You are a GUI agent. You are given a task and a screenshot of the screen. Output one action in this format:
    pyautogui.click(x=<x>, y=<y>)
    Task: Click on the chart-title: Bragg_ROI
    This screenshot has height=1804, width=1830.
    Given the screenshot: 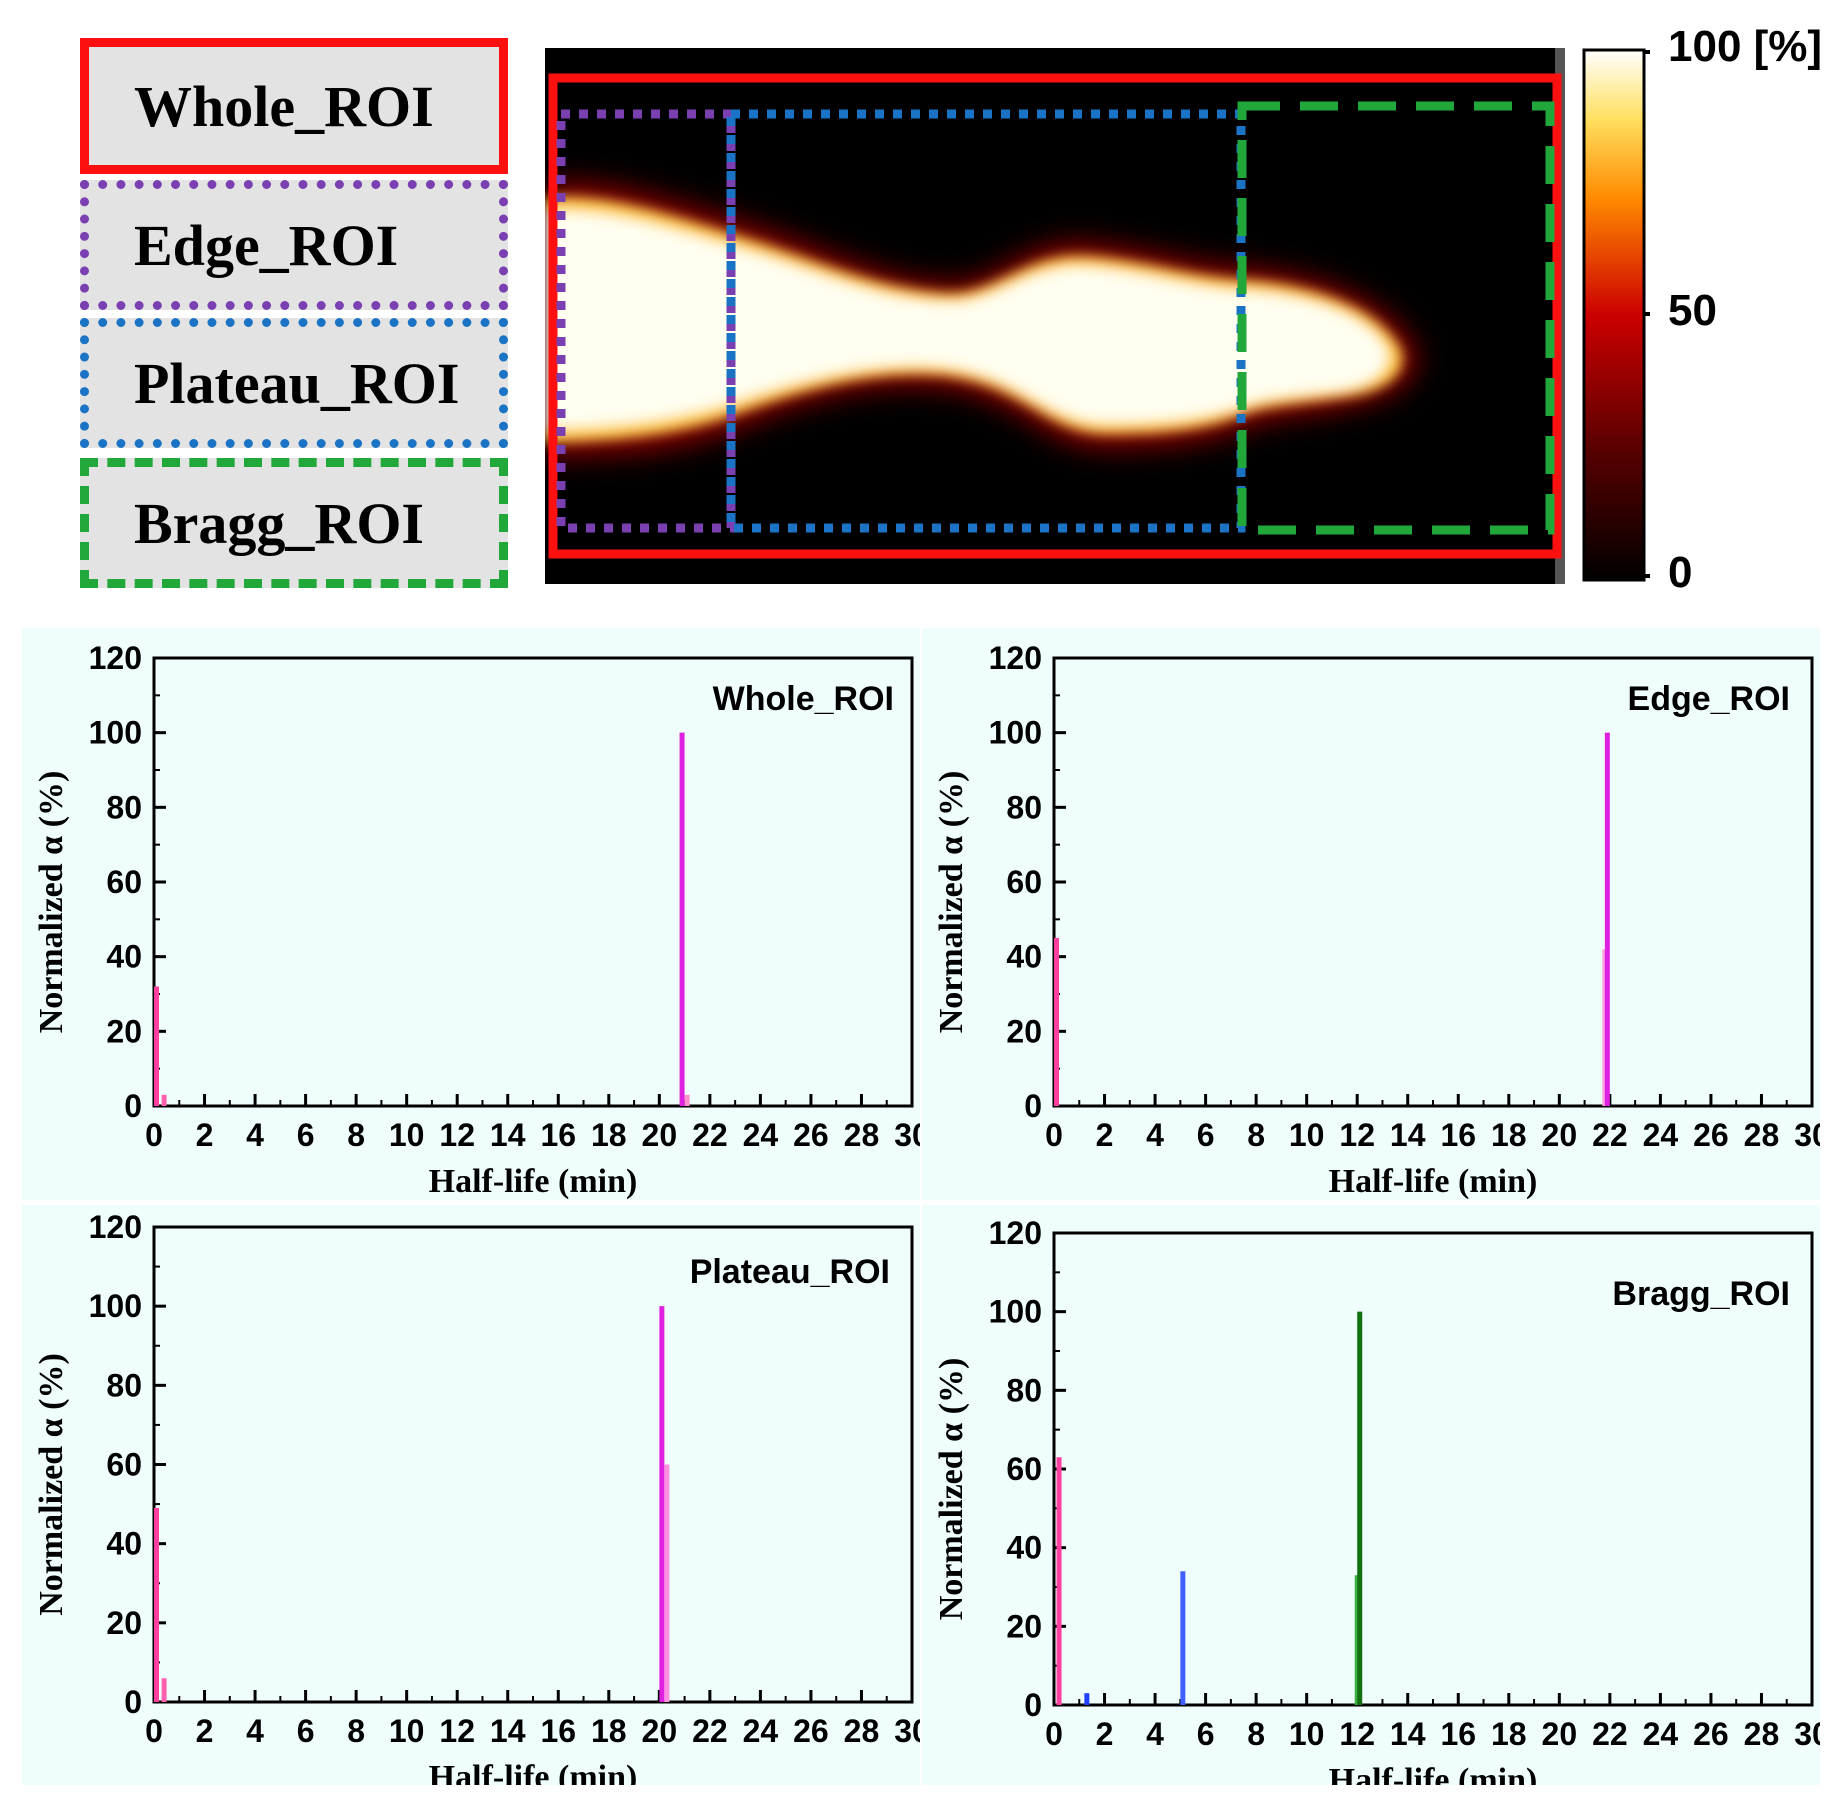 What is the action you would take?
    pyautogui.click(x=1701, y=1294)
    